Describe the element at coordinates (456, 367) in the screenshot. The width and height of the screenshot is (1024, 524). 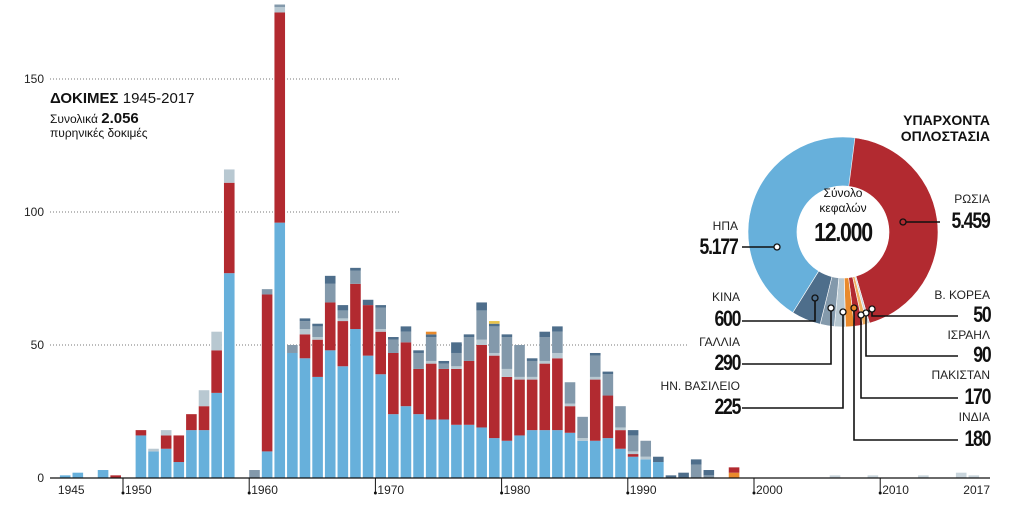
I see `bar-1976-uk` at that location.